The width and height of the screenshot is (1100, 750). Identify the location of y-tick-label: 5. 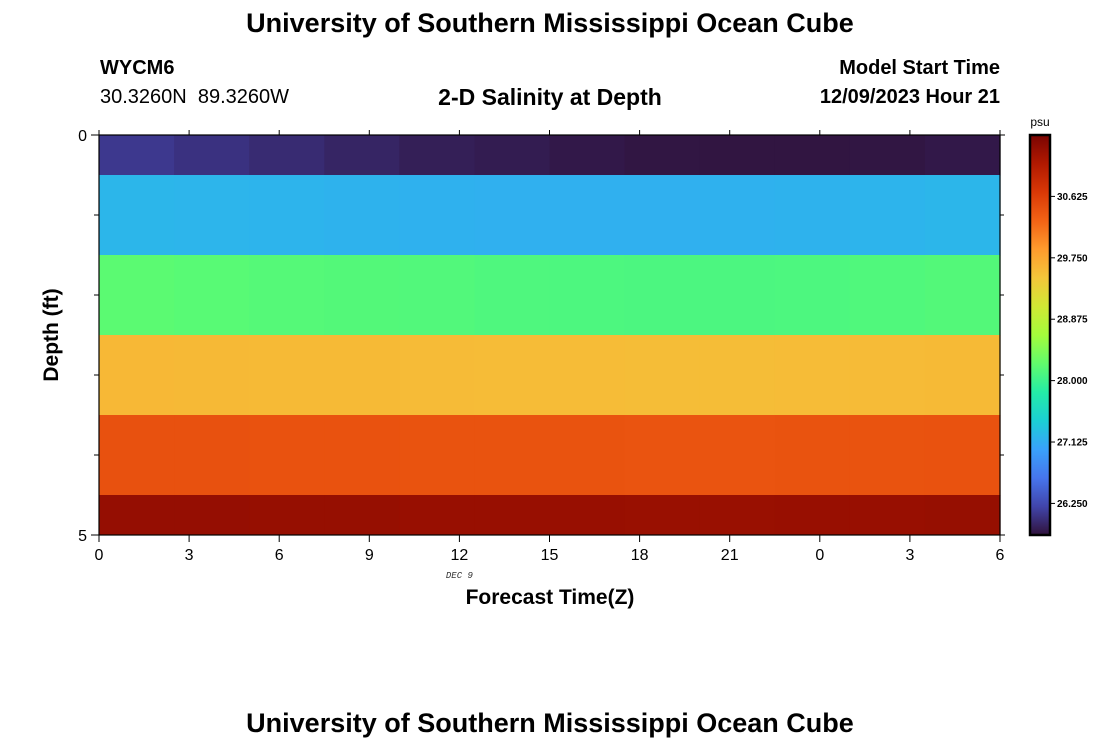
(82, 536).